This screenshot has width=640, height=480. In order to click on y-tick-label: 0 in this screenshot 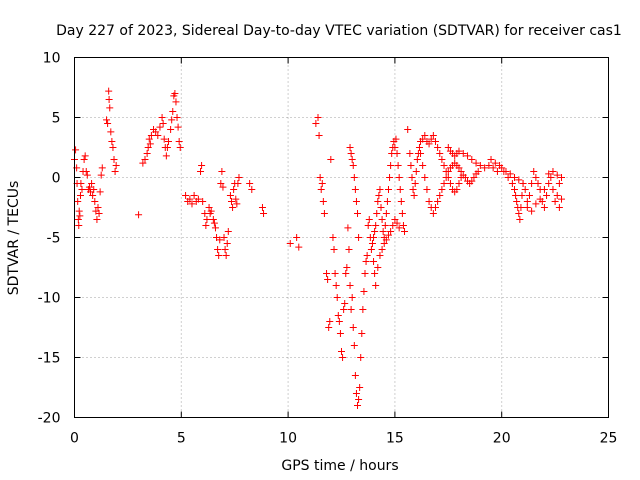, I will do `click(56, 179)`.